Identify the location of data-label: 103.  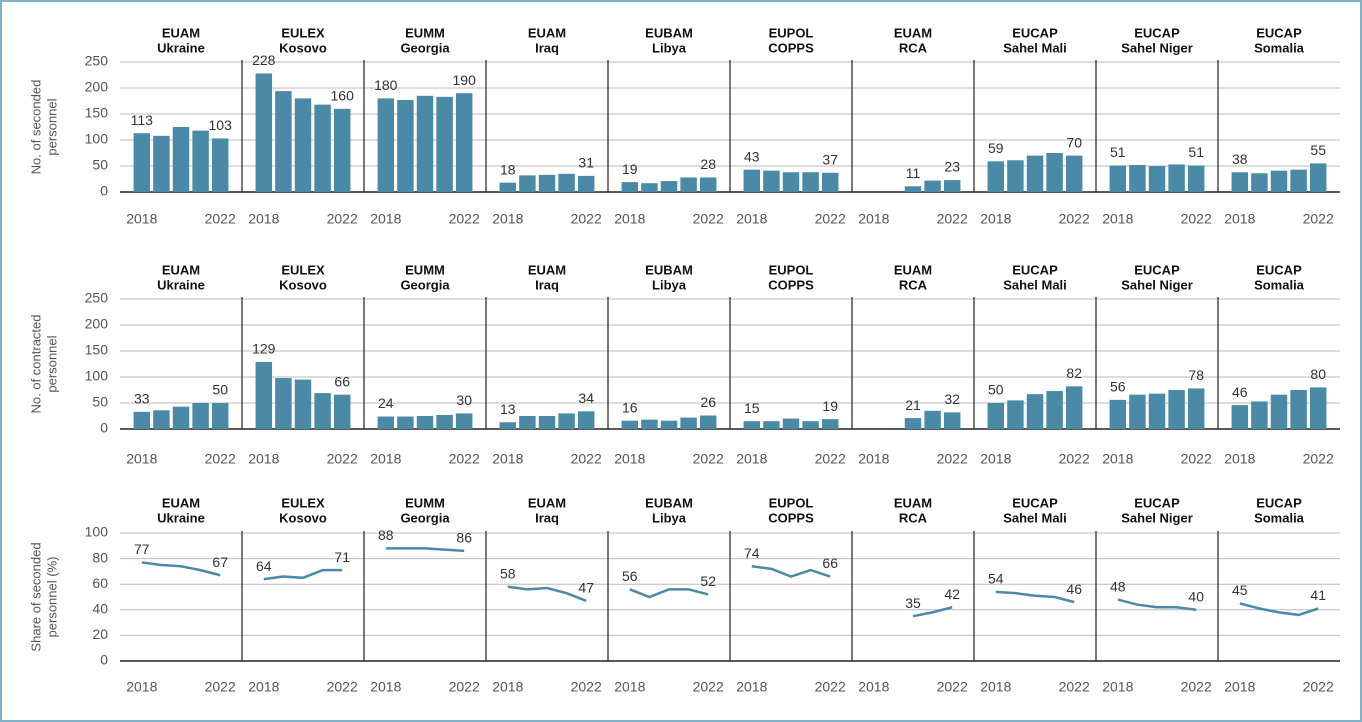
(221, 125).